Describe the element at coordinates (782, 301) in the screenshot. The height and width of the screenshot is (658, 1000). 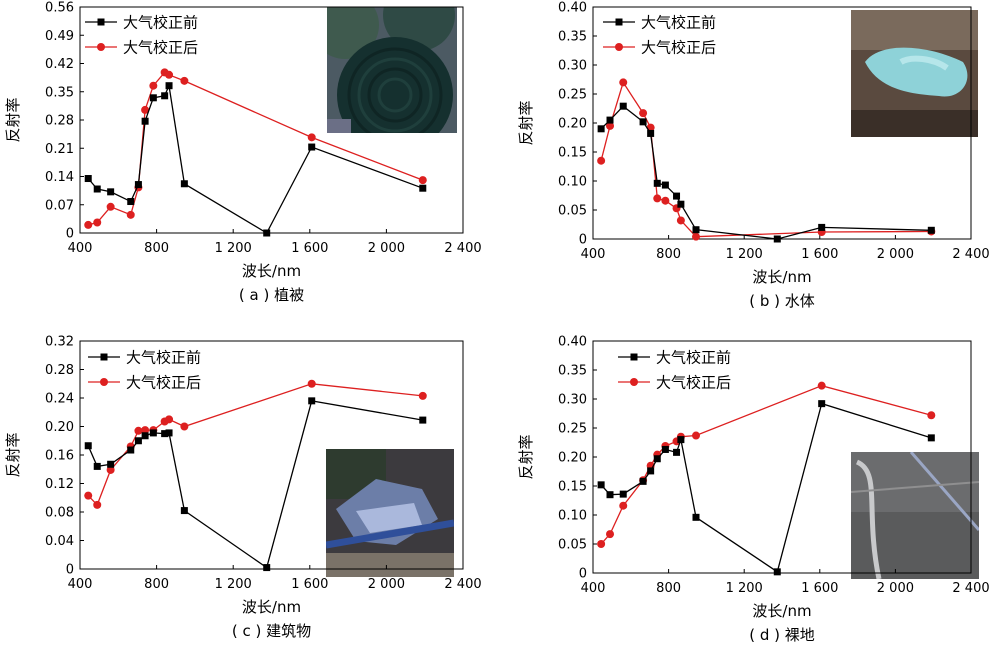
I see `panel-caption: ( b ) 水体` at that location.